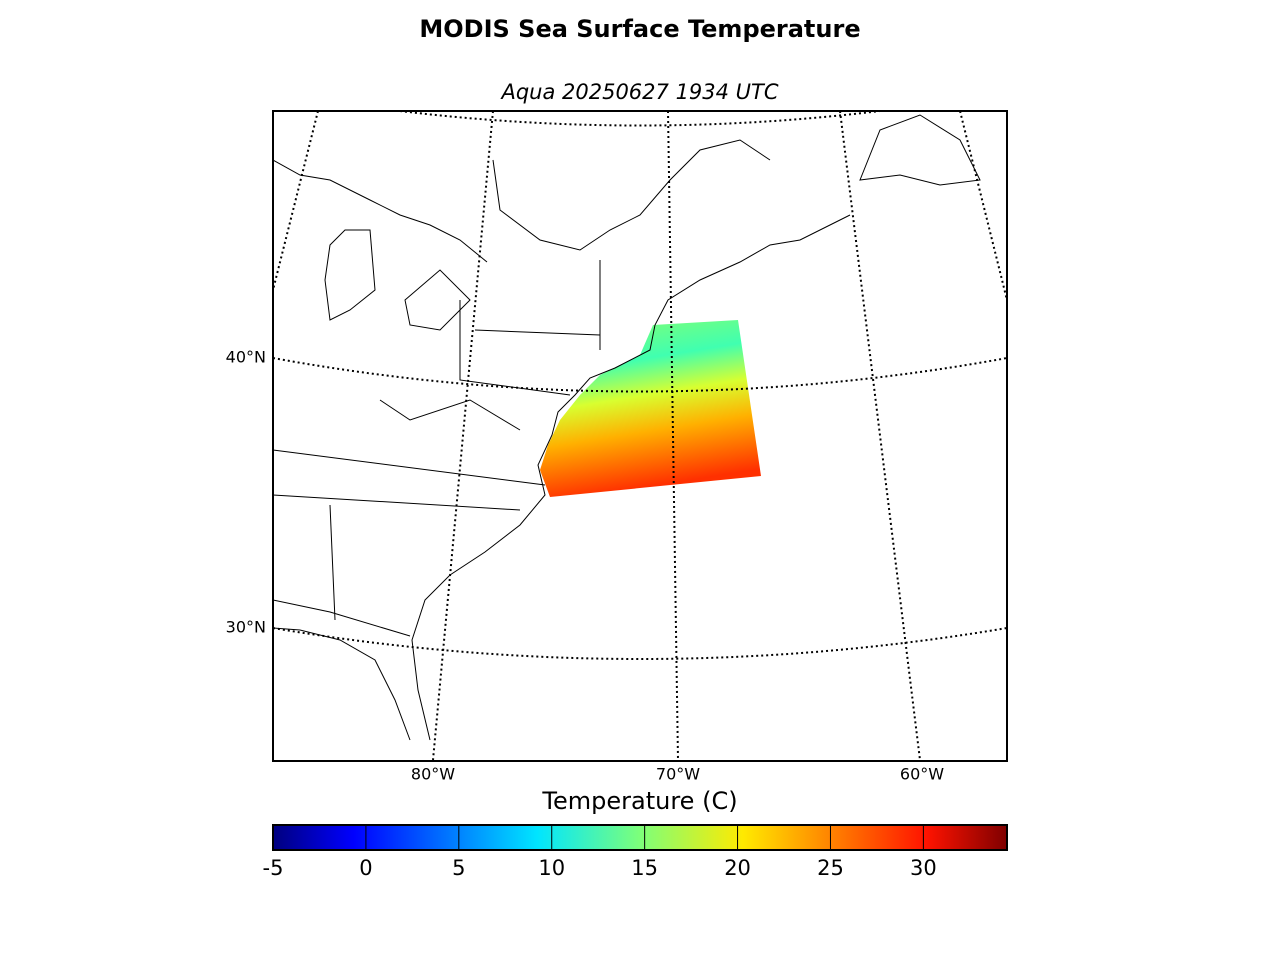 The image size is (1280, 960). Describe the element at coordinates (638, 92) in the screenshot. I see `subtitle: Aqua 20250627 1934 UTC` at that location.